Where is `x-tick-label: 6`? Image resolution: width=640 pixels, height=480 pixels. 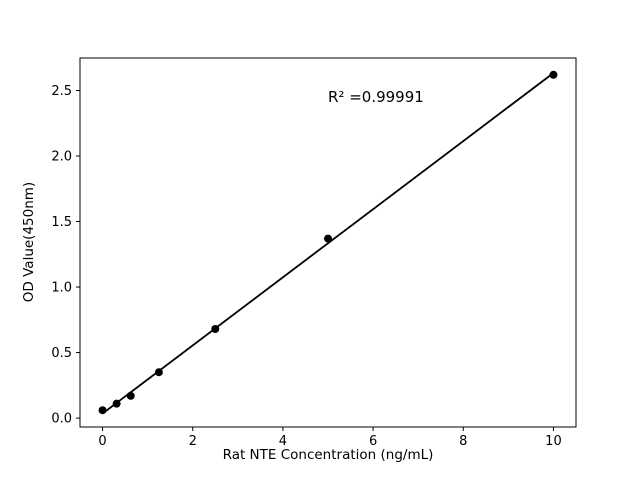 x-tick-label: 6 is located at coordinates (373, 441).